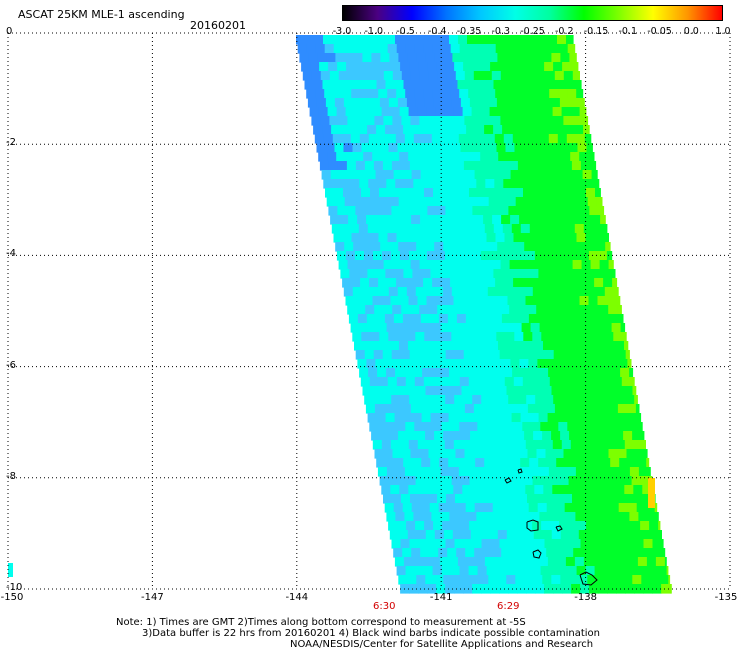 Image resolution: width=740 pixels, height=651 pixels. I want to click on colorbar-tick-label: -0.2, so click(564, 31).